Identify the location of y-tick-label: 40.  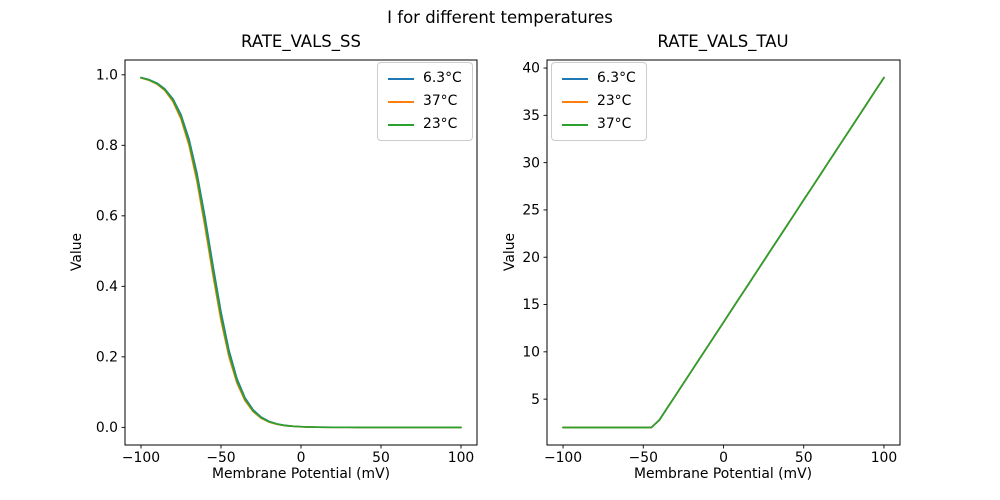
(531, 69).